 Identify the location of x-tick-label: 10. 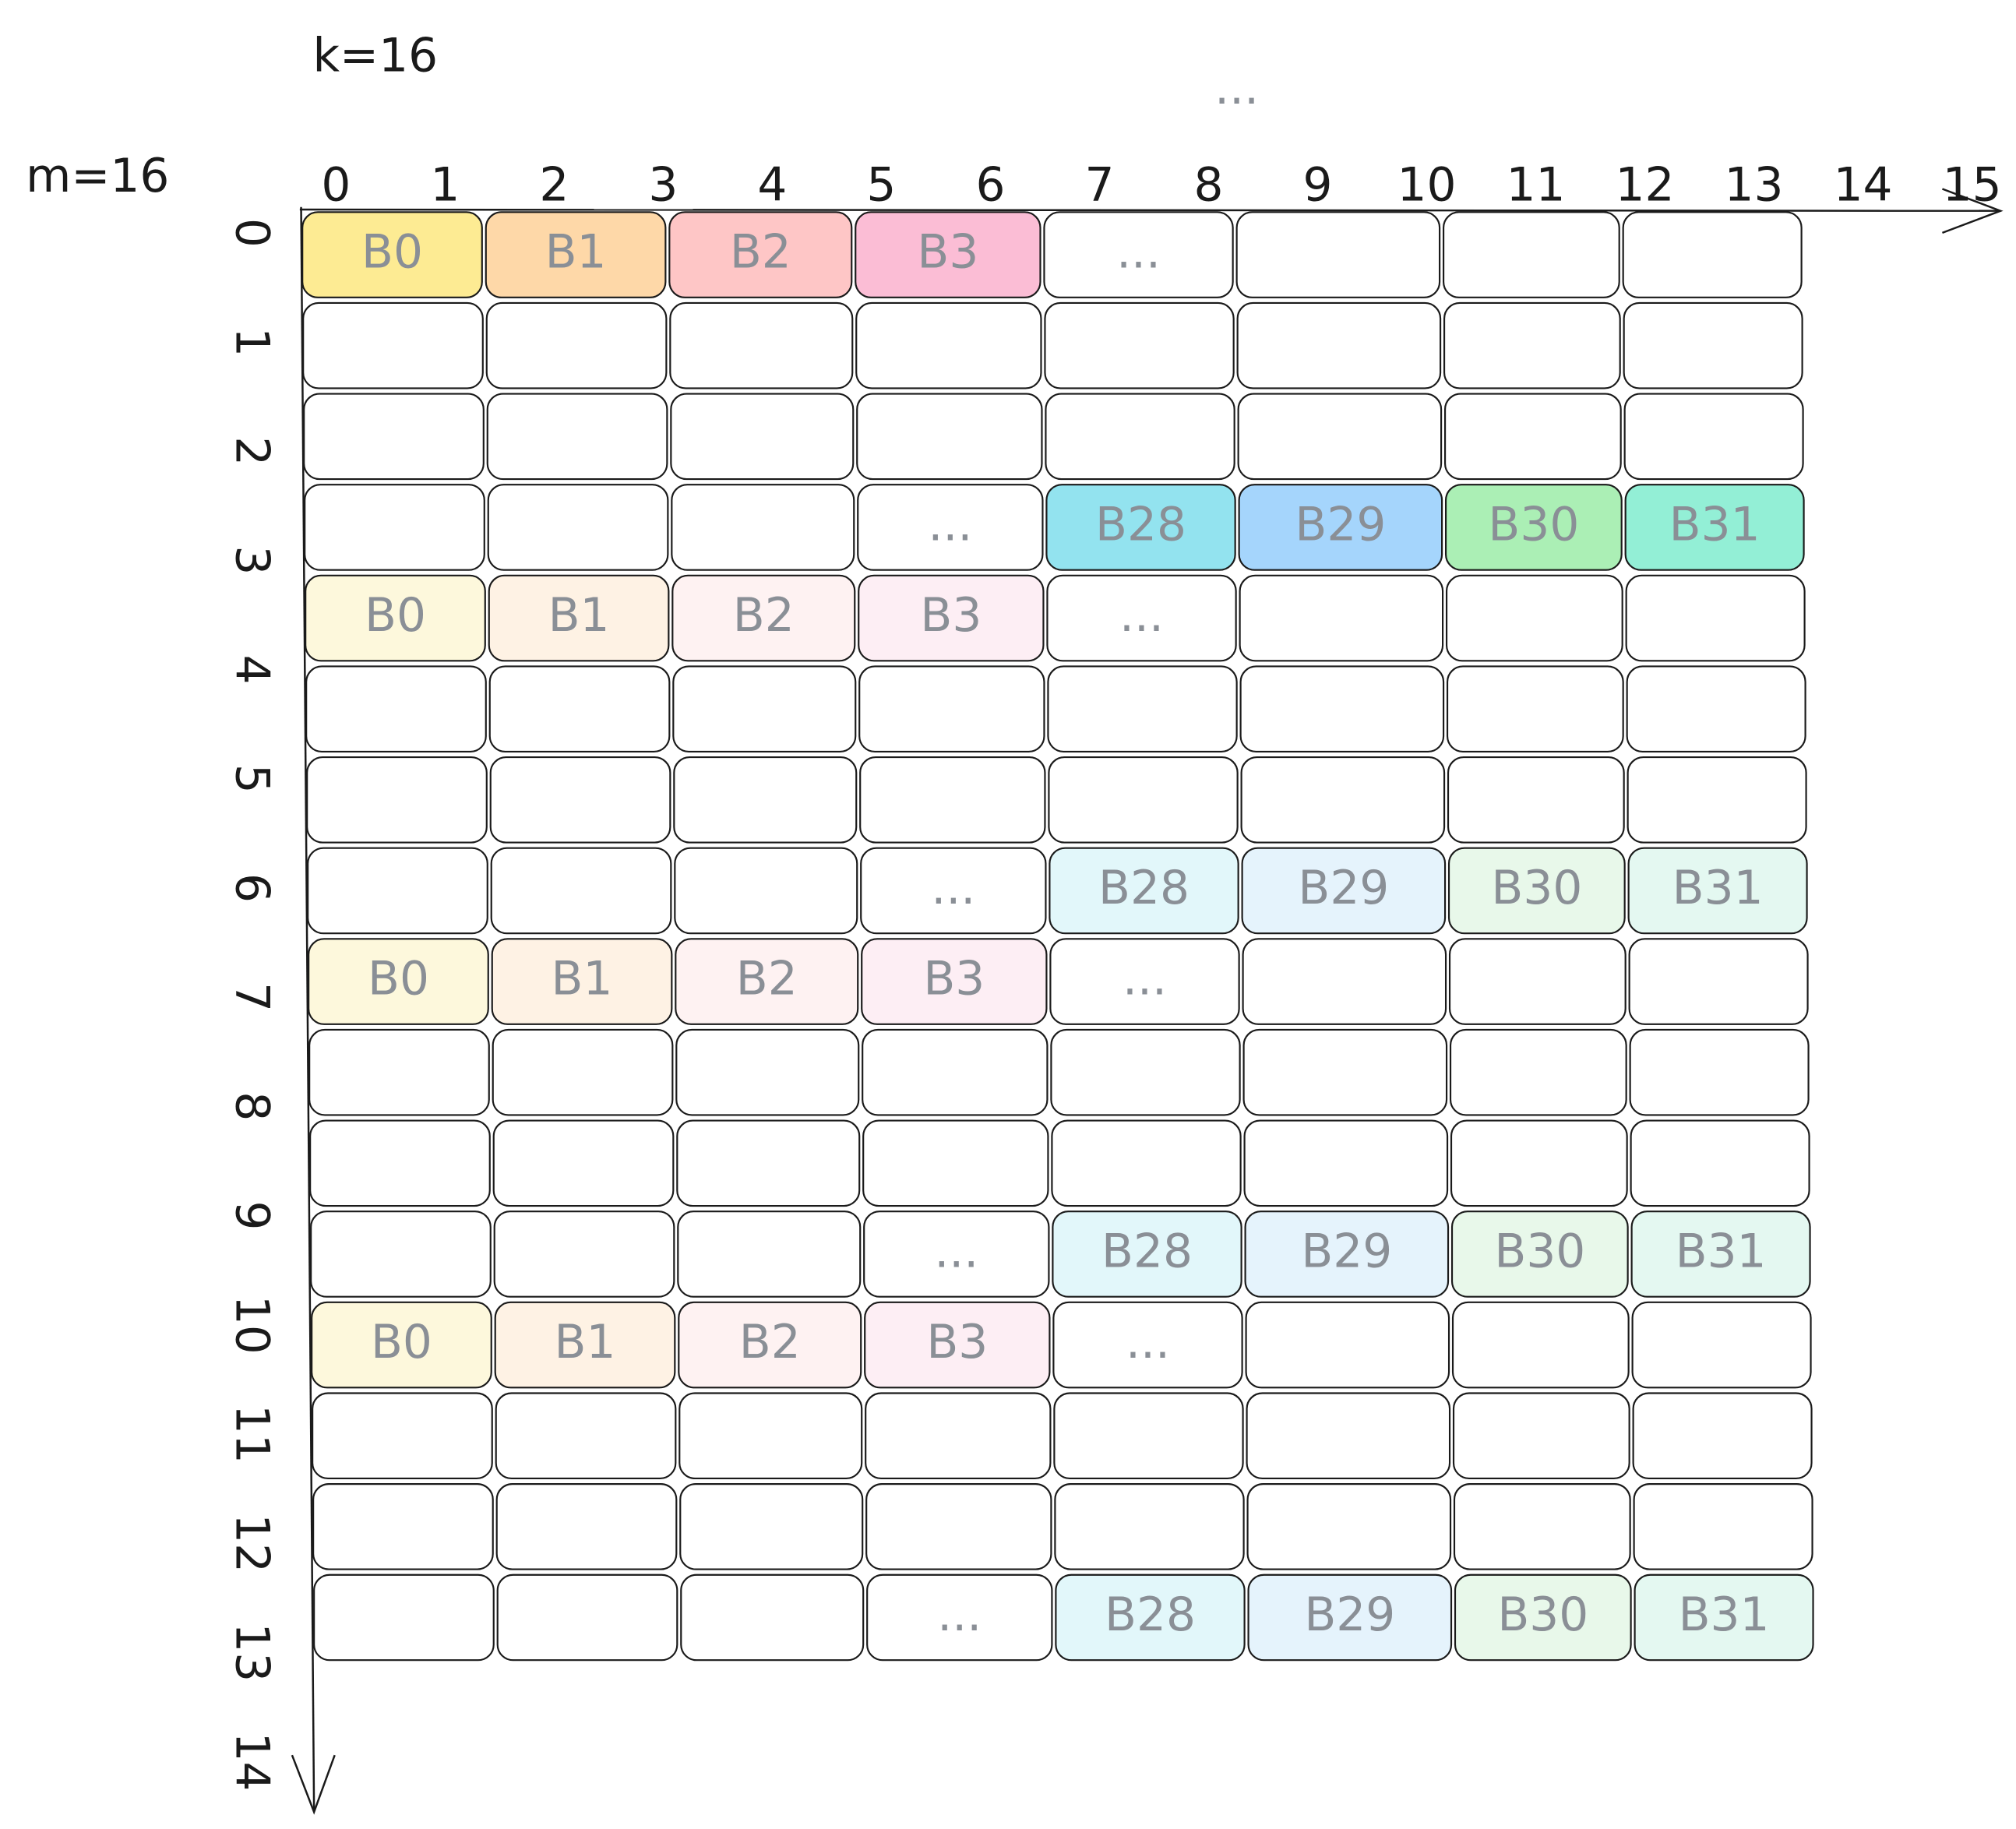
(1427, 185).